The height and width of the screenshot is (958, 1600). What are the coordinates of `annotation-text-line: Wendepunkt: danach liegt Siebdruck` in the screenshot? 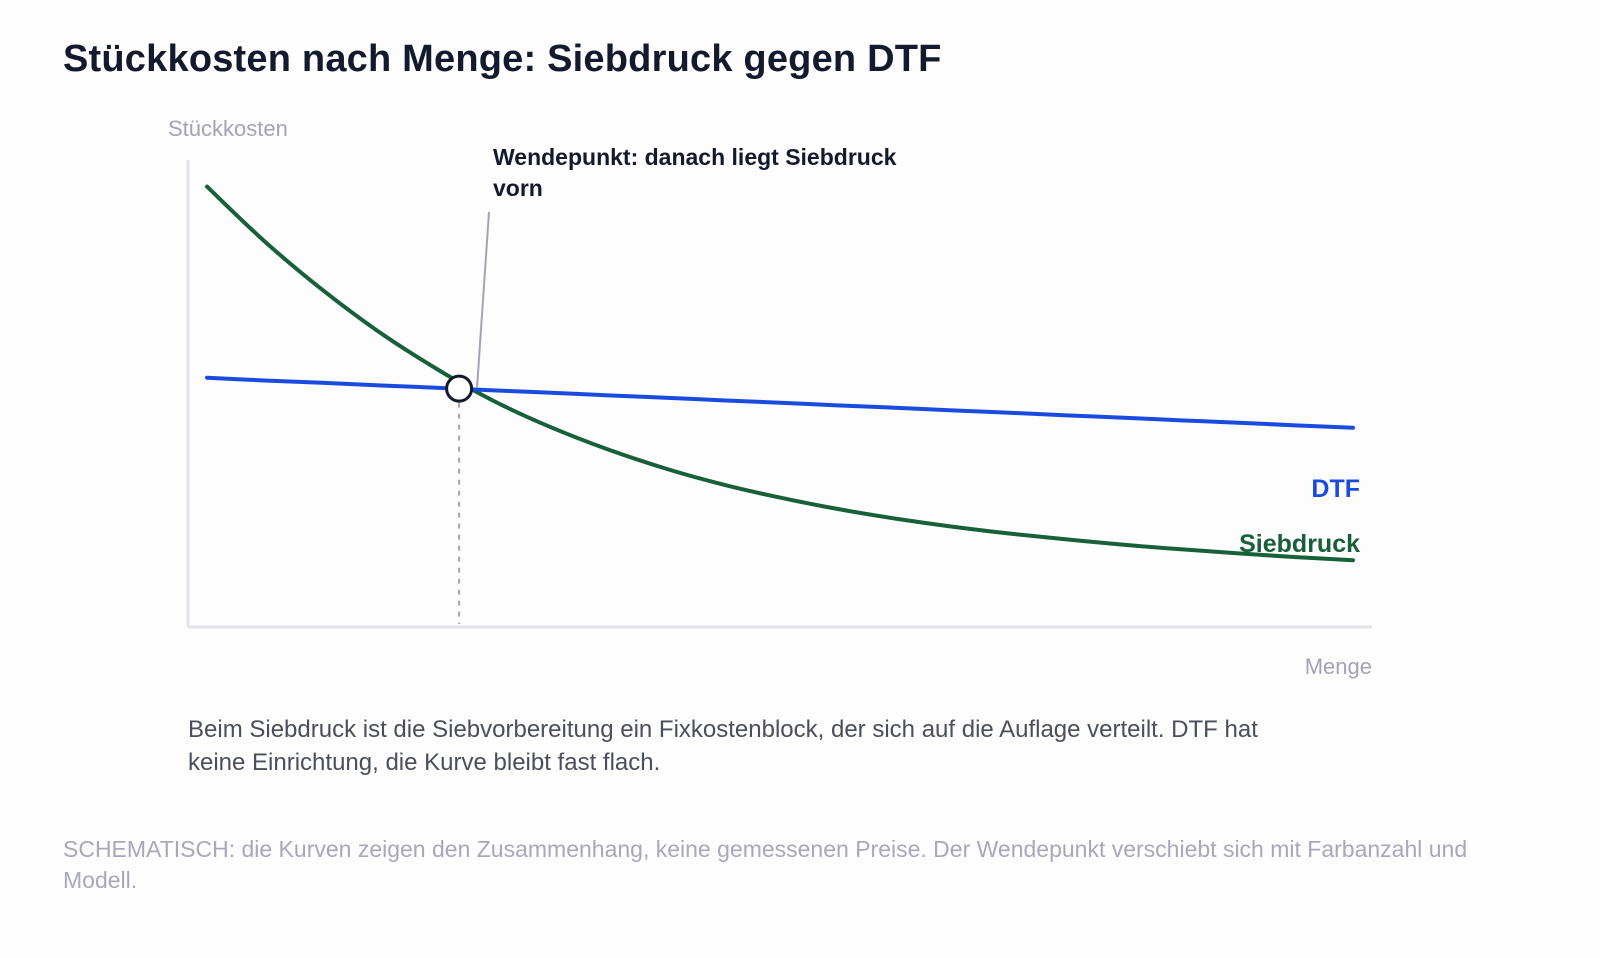 It's located at (695, 157).